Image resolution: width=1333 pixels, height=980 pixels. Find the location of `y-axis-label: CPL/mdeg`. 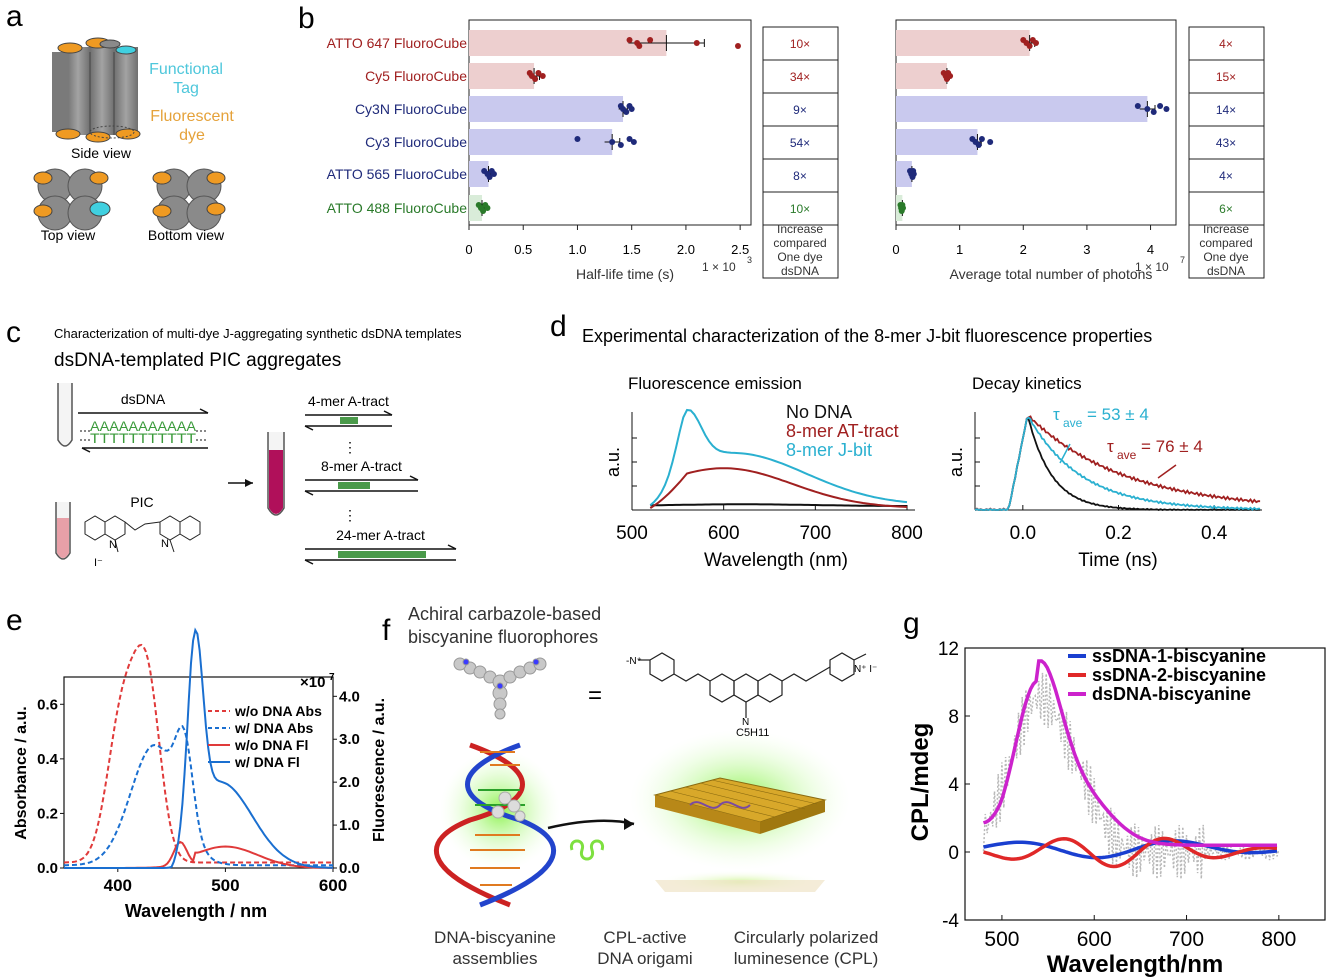

y-axis-label: CPL/mdeg is located at coordinates (920, 782).